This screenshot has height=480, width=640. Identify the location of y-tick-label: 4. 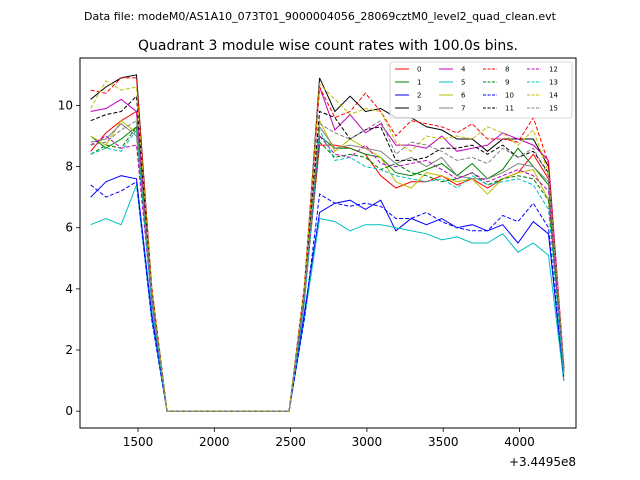
(69, 289).